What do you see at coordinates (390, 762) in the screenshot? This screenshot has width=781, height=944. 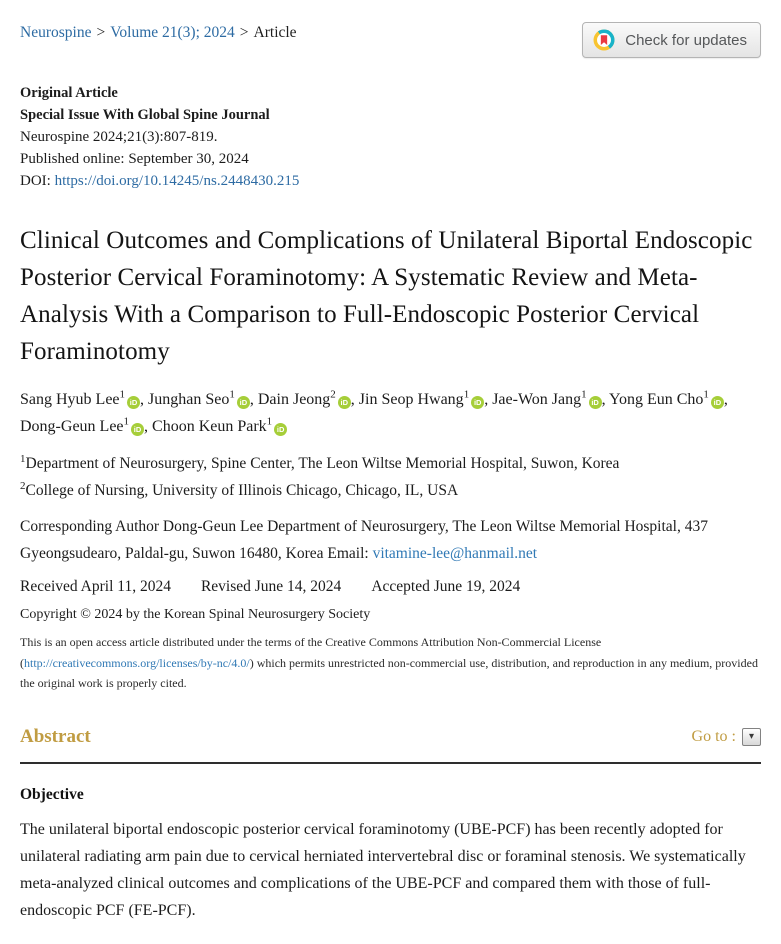 I see `section-divider` at bounding box center [390, 762].